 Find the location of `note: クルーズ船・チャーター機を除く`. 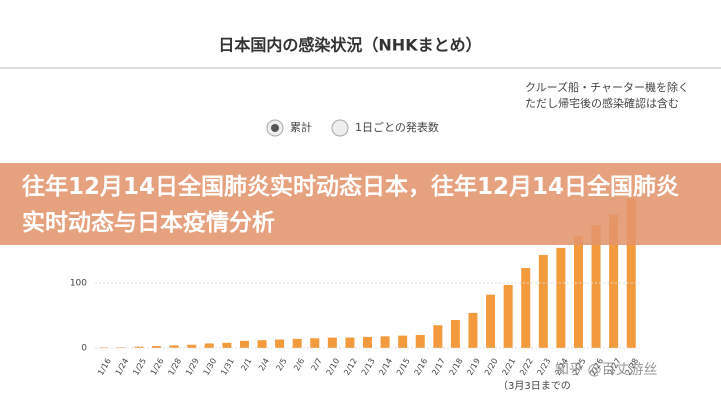

note: クルーズ船・チャーター機を除く is located at coordinates (607, 87).